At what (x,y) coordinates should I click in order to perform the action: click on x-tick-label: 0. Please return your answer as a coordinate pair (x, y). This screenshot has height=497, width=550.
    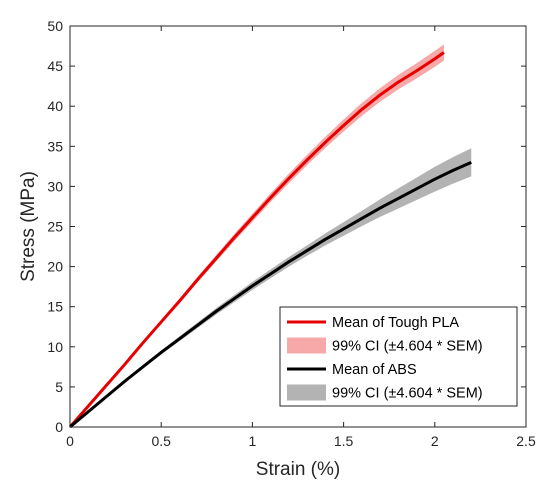
    Looking at the image, I should click on (70, 441).